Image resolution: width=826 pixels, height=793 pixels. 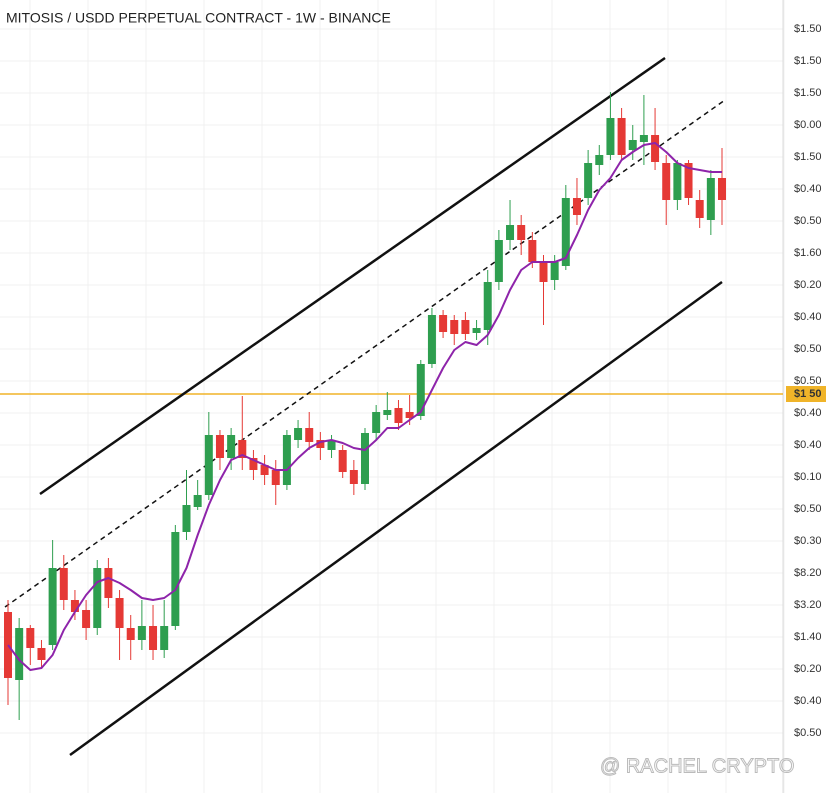 I want to click on price-label: $1 50, so click(x=808, y=394).